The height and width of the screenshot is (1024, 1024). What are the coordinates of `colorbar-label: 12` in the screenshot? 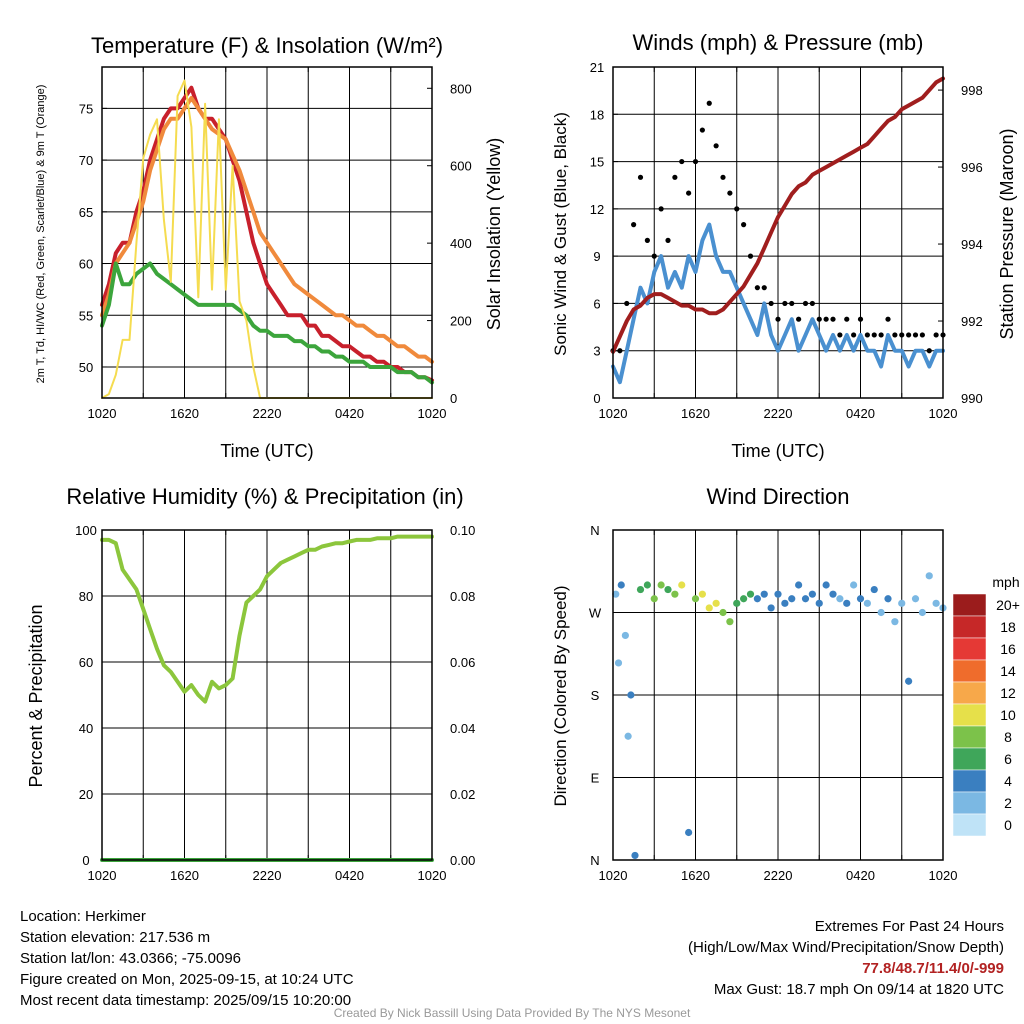 It's located at (1008, 693).